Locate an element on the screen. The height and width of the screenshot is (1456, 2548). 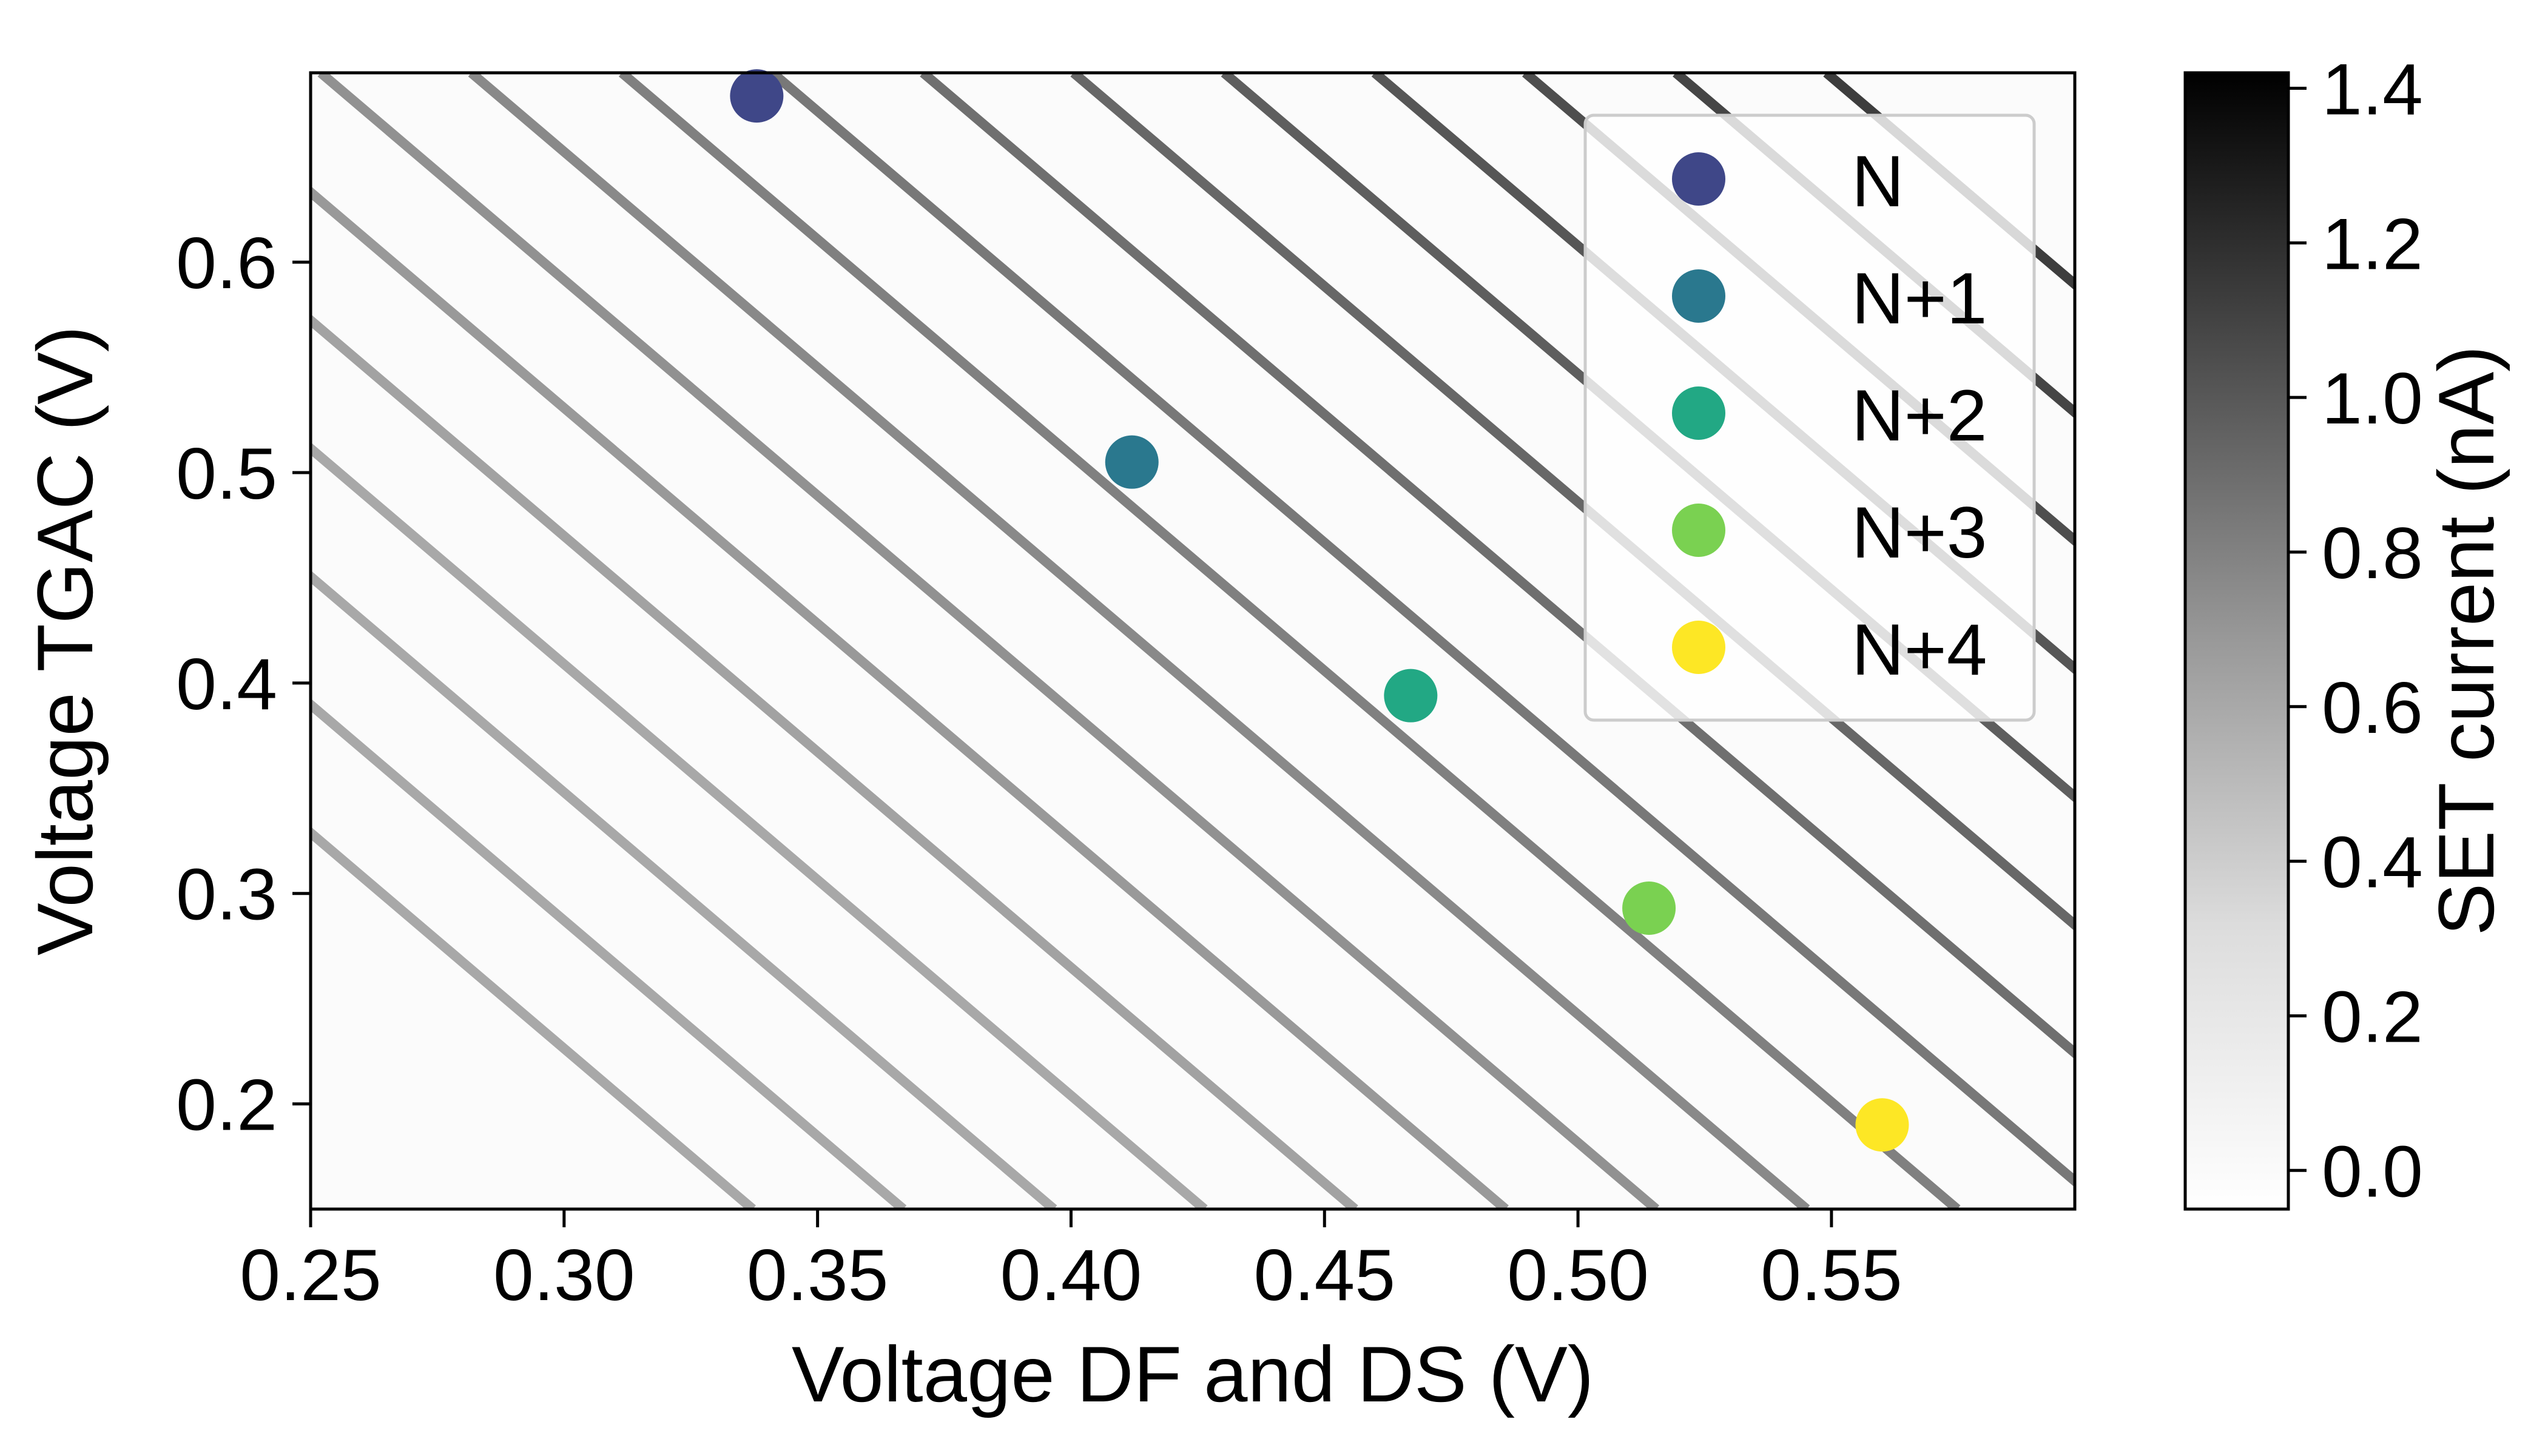
x-tick-label: 0.35 is located at coordinates (818, 1275).